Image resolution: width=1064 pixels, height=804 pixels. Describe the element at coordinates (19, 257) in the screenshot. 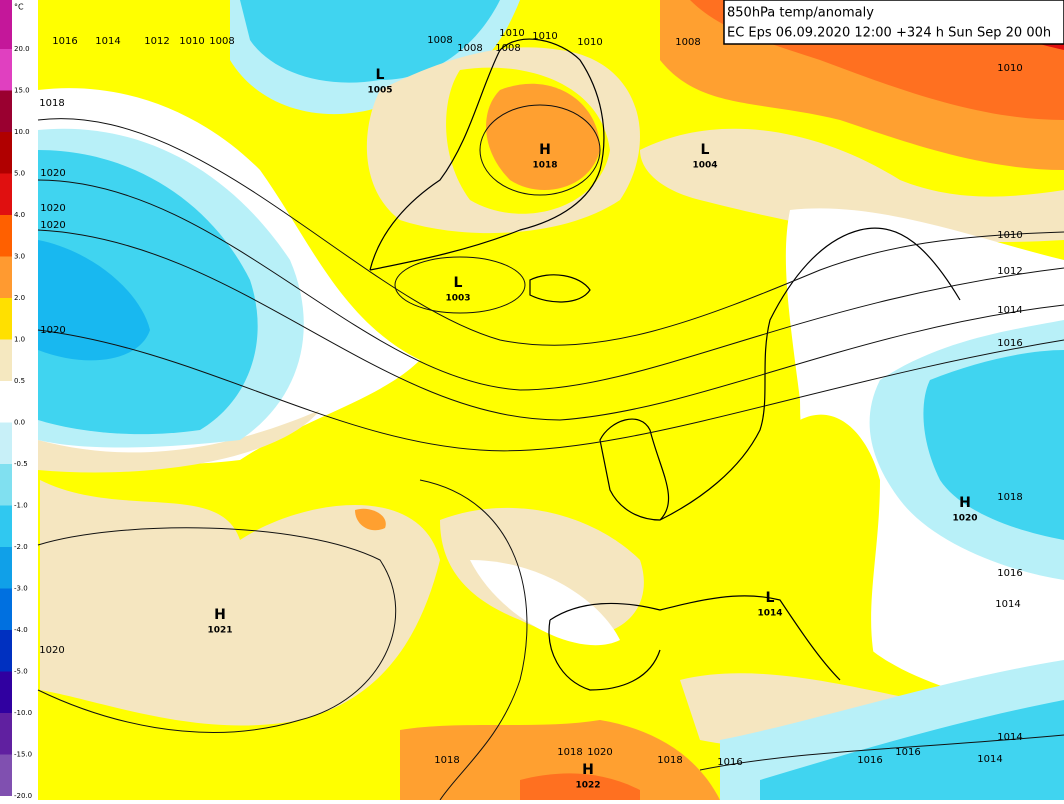

I see `colorbar-label: 3.0` at that location.